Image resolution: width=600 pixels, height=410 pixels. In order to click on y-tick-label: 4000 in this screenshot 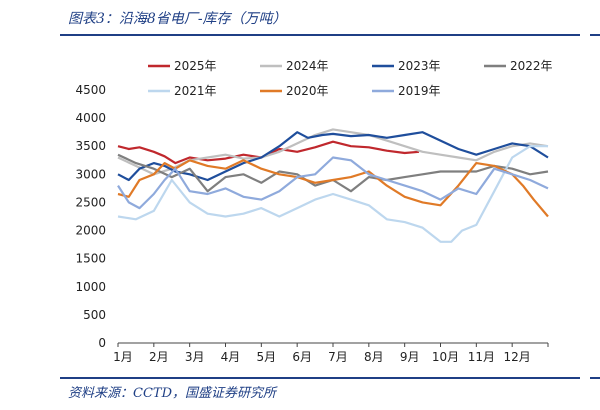, I will do `click(90, 118)`.